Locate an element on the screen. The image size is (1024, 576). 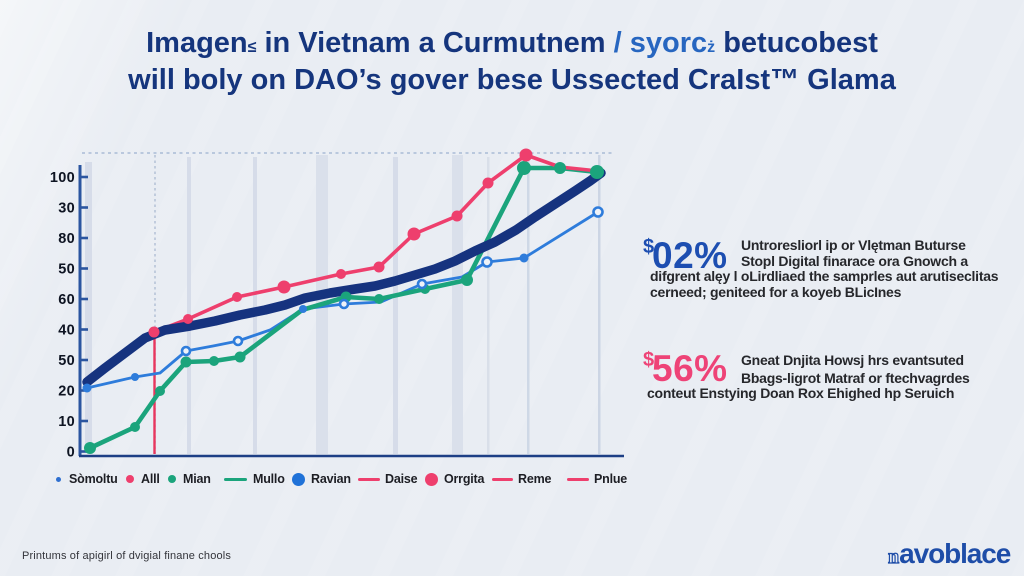
svg-text: 20 is located at coordinates (66, 392).